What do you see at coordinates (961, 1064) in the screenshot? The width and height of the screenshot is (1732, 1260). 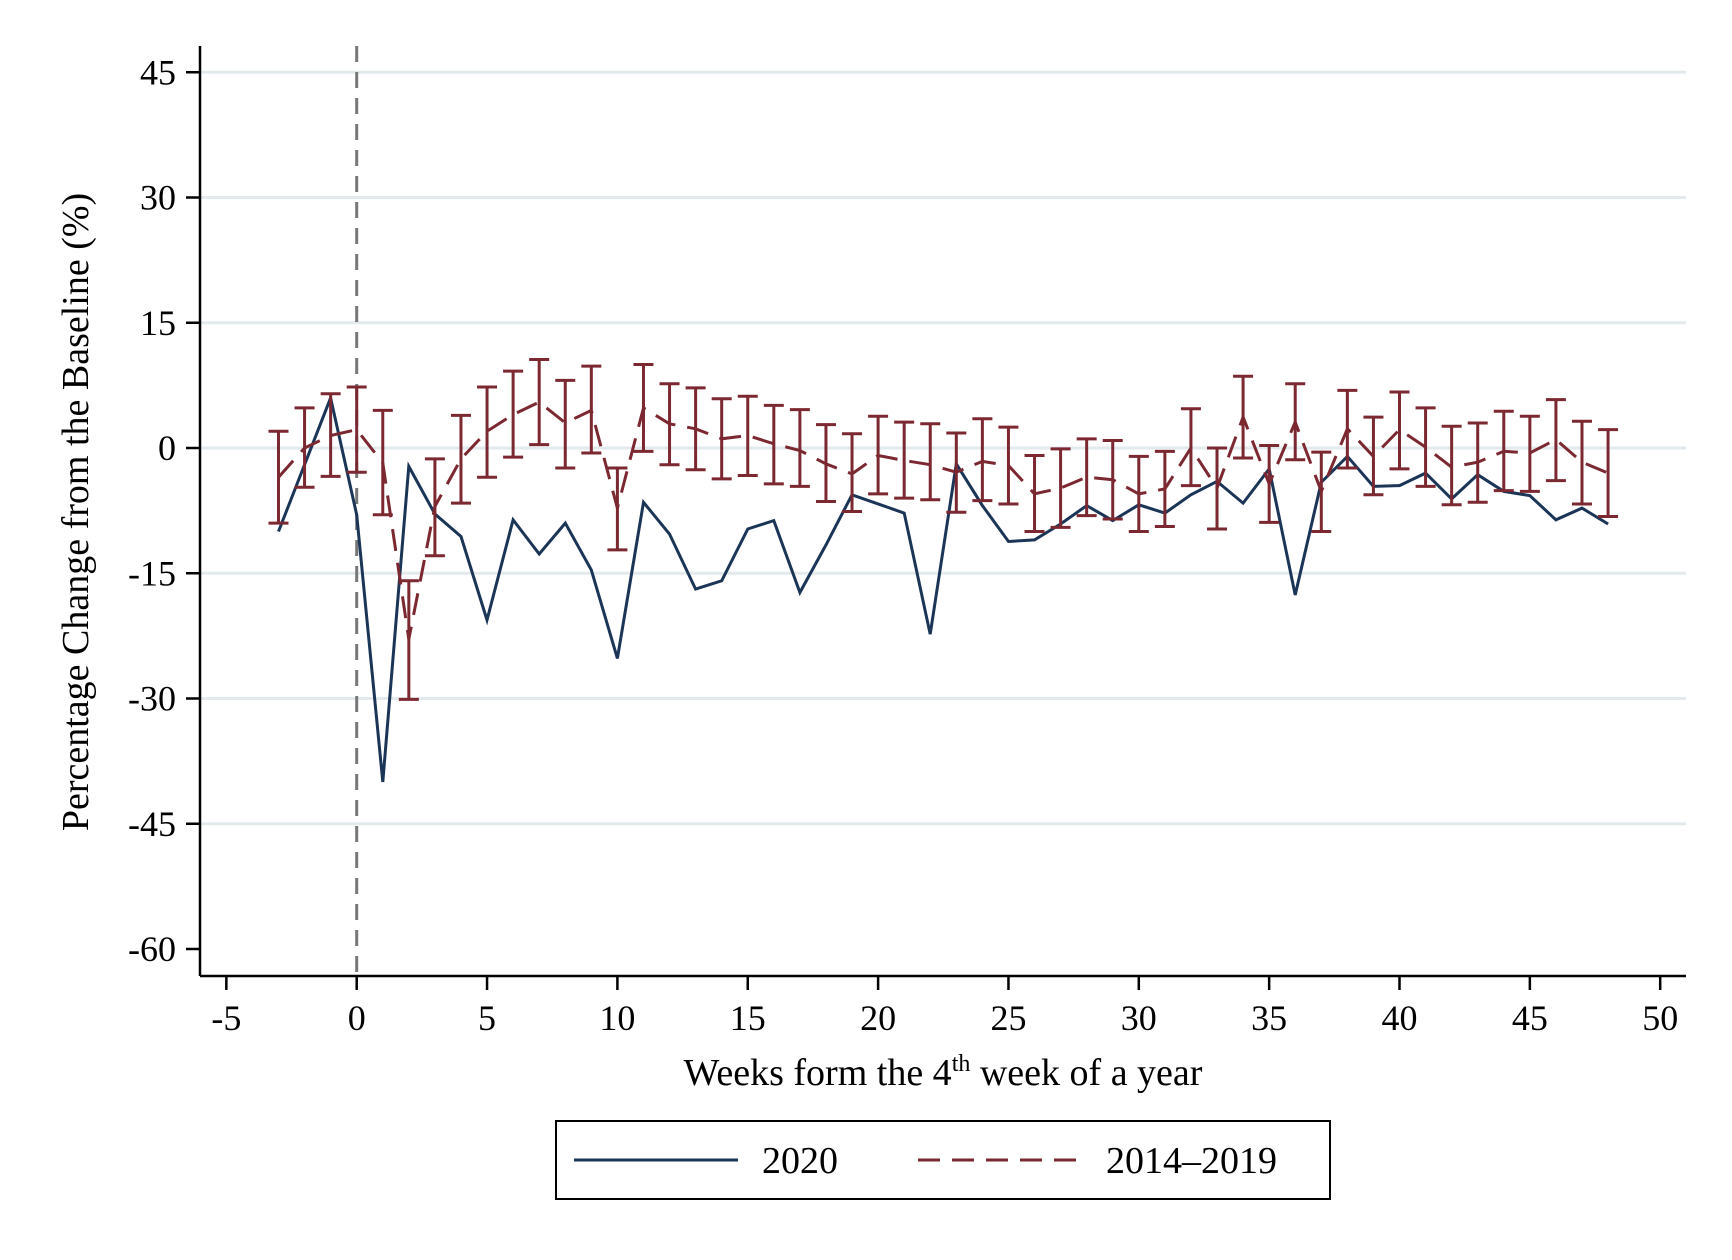 I see `x-axis-title-superscript: th` at bounding box center [961, 1064].